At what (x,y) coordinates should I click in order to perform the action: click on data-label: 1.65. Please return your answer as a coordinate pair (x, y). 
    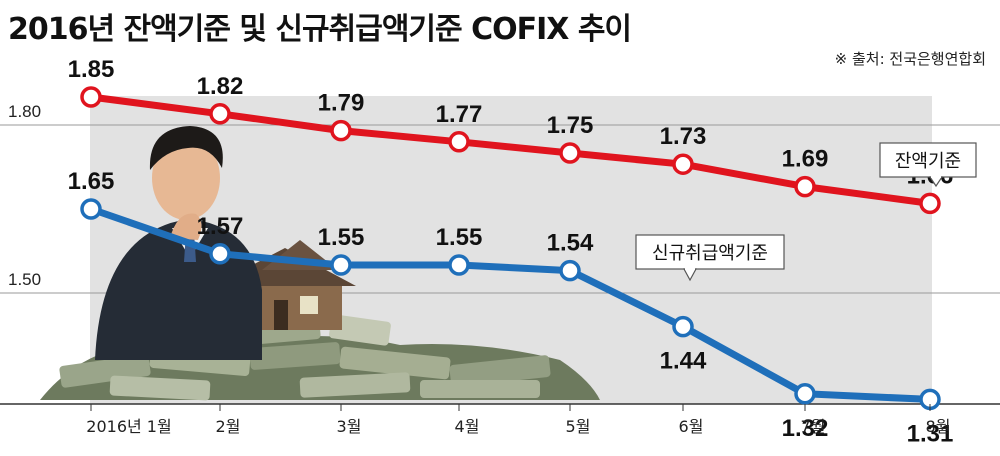
    Looking at the image, I should click on (91, 181).